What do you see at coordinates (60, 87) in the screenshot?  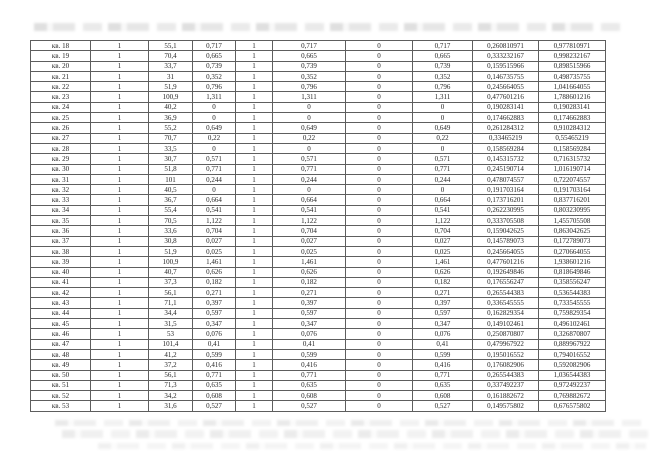 I see `row-label-cell: кв. 22` at bounding box center [60, 87].